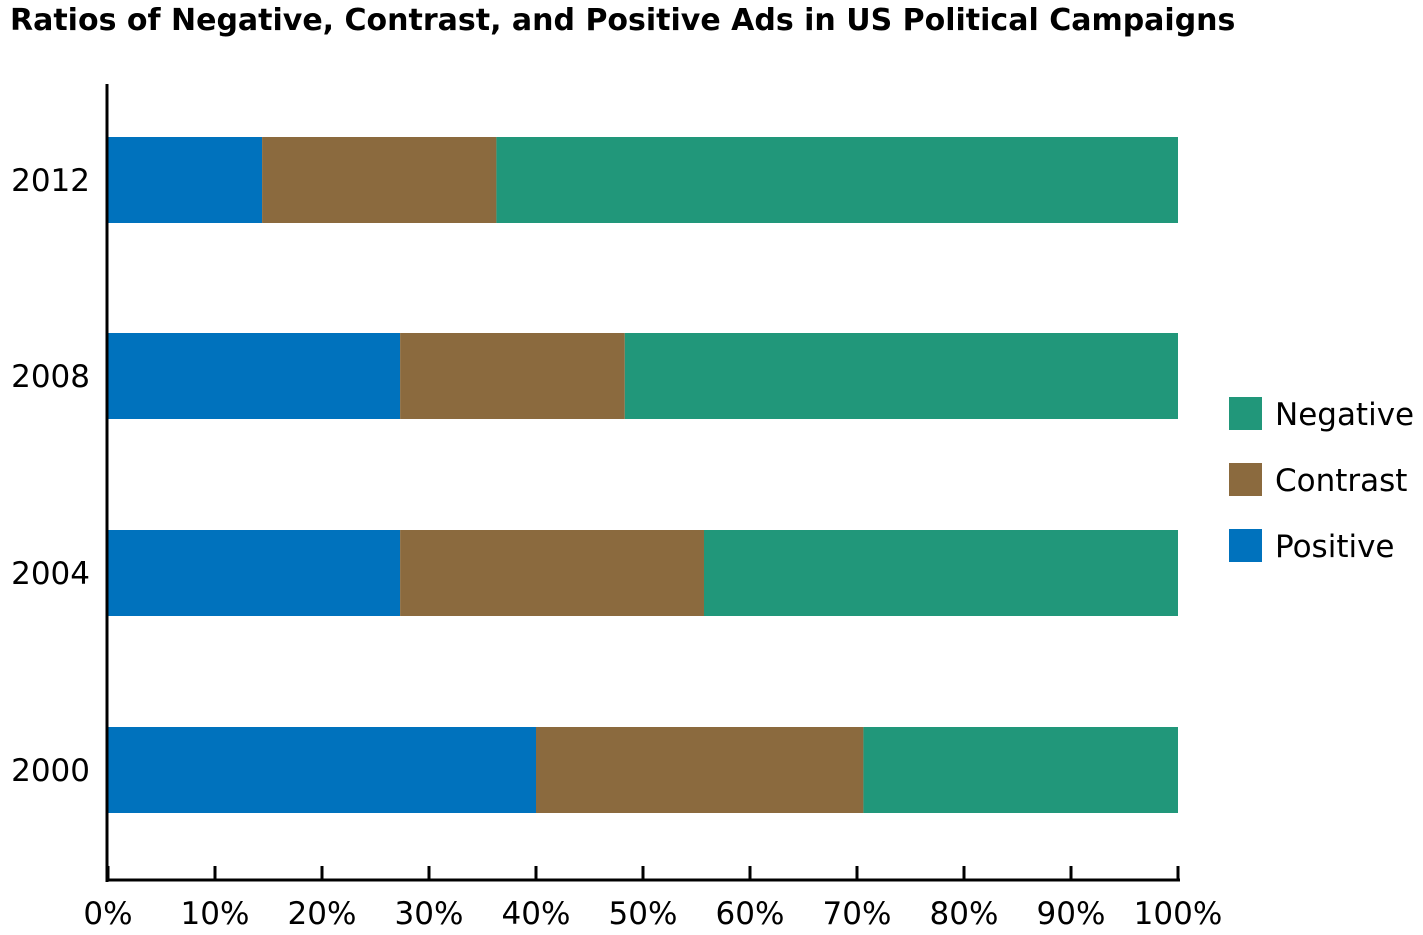 This screenshot has height=935, width=1423. Describe the element at coordinates (322, 914) in the screenshot. I see `x-tick-label: 20%` at that location.